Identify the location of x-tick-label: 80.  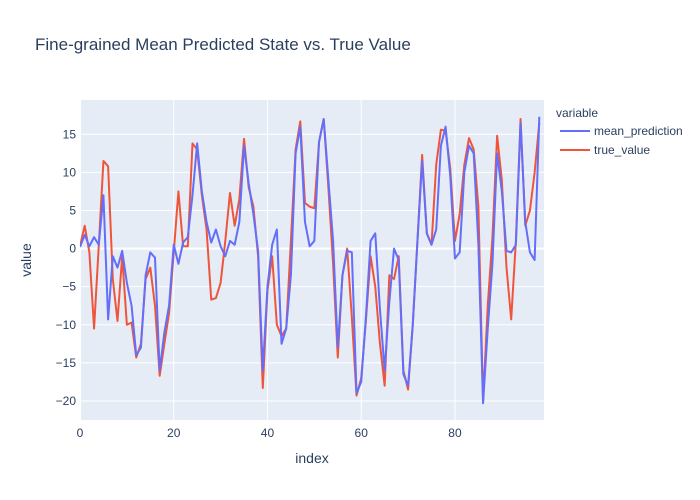
(455, 433).